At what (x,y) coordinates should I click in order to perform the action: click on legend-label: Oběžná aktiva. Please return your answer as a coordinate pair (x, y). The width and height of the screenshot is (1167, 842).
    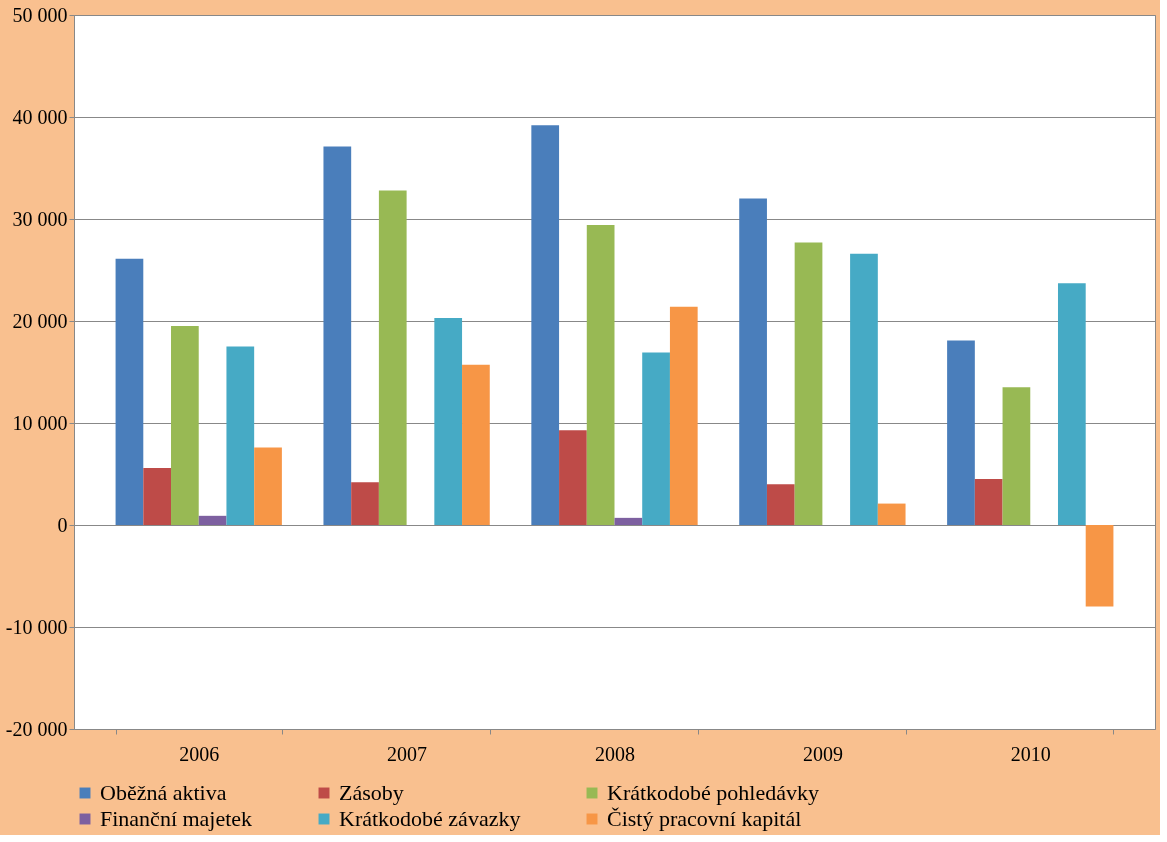
    Looking at the image, I should click on (163, 792).